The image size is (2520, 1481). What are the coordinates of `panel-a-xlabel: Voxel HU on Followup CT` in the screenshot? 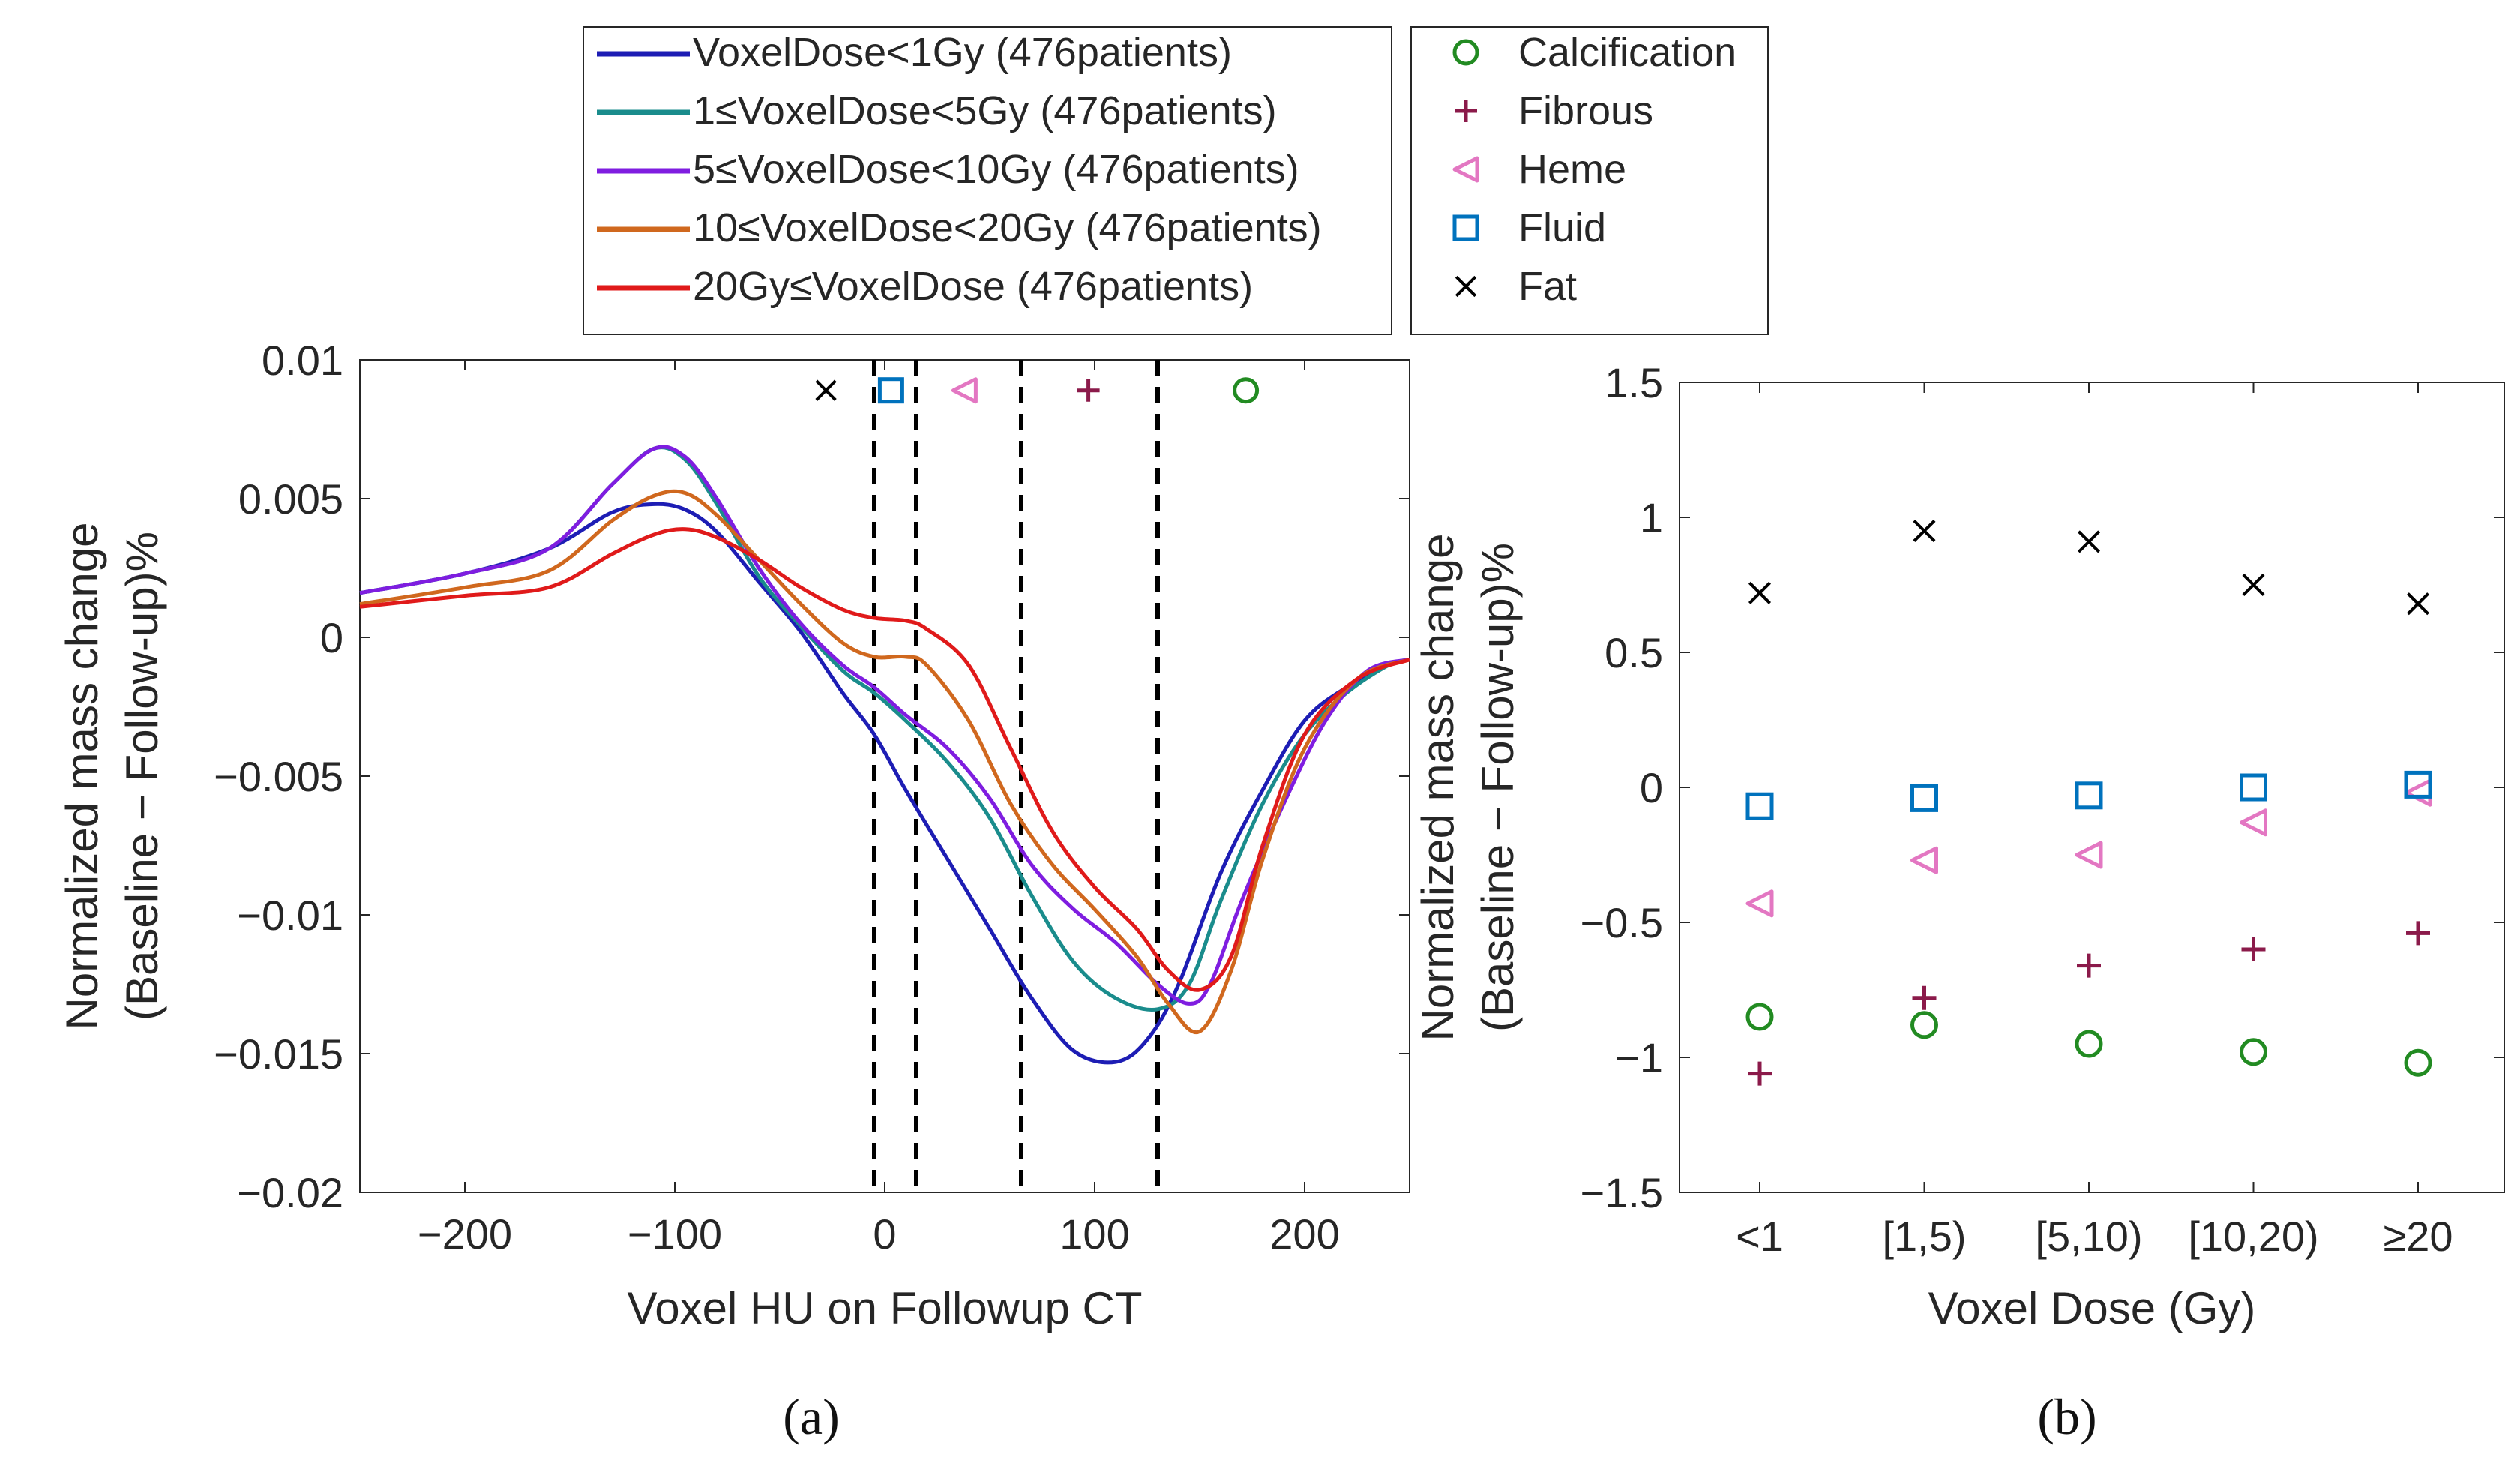 It's located at (885, 1308).